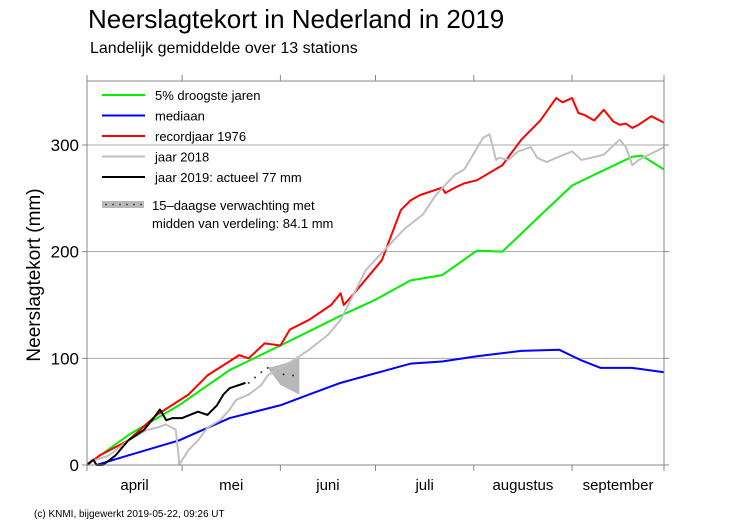  What do you see at coordinates (231, 485) in the screenshot?
I see `x-tick-label: mei` at bounding box center [231, 485].